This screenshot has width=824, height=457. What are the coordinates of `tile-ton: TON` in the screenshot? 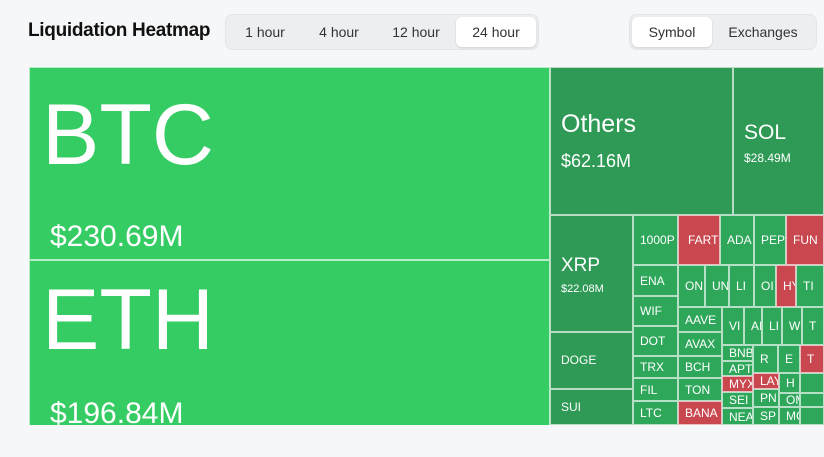 It's located at (700, 389).